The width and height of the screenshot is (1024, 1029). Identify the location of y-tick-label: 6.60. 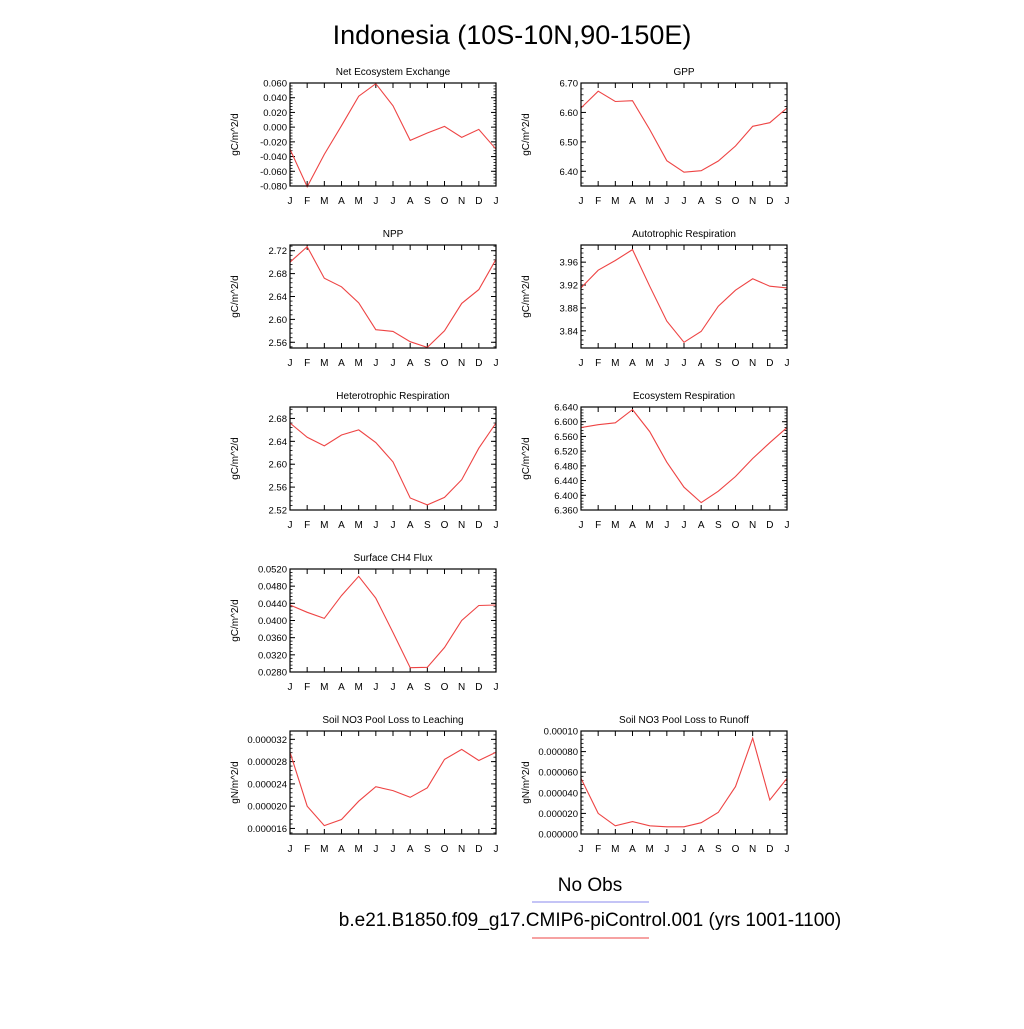
(569, 113).